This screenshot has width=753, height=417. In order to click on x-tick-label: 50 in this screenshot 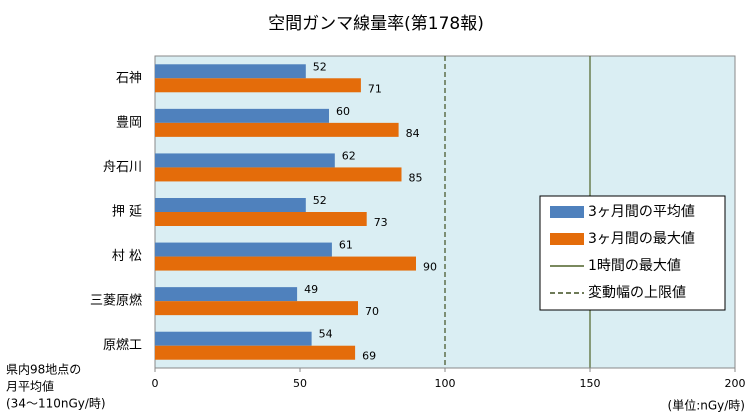, I will do `click(300, 383)`.